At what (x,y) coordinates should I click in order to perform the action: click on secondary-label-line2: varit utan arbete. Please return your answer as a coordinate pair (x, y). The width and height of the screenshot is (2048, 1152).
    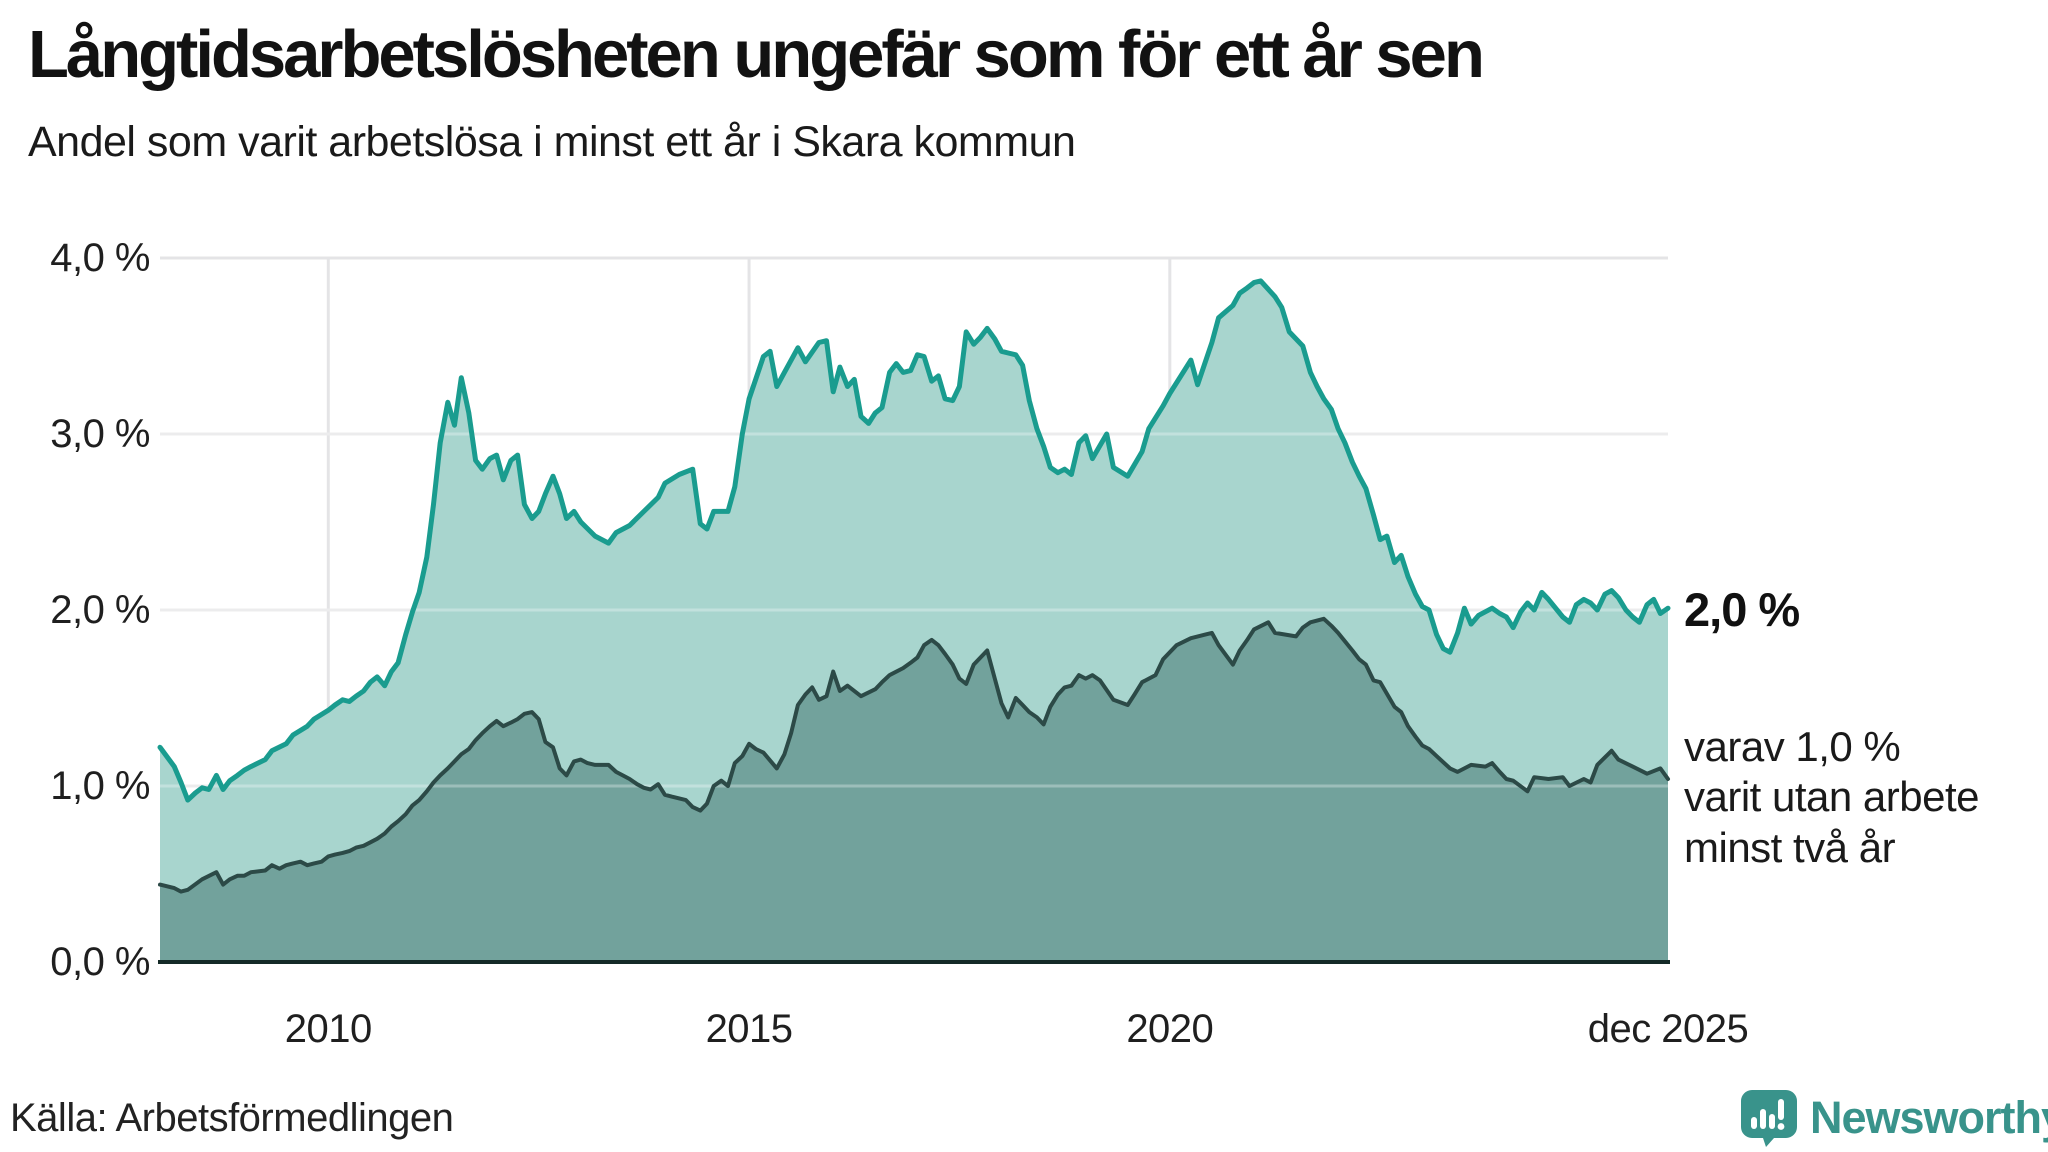
    Looking at the image, I should click on (1832, 797).